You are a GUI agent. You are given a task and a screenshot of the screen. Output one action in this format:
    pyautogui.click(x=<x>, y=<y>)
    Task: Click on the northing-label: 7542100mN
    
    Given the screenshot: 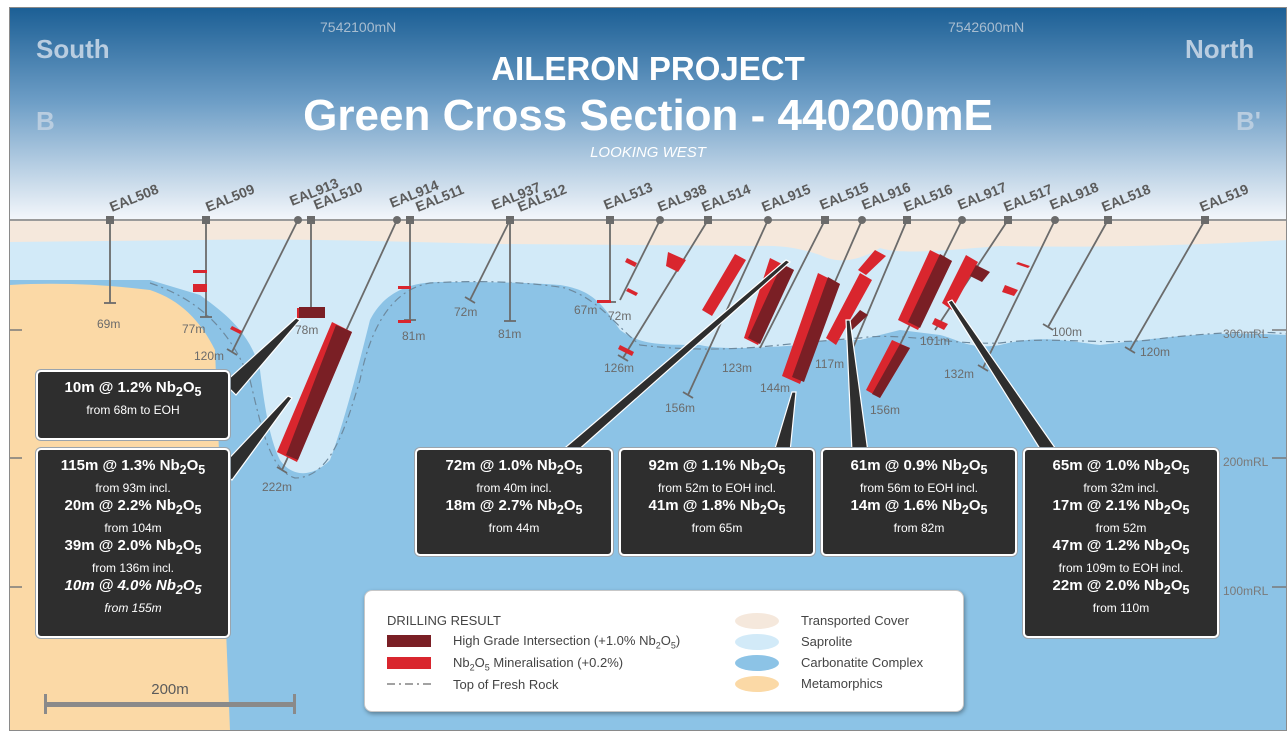 What is the action you would take?
    pyautogui.click(x=358, y=27)
    